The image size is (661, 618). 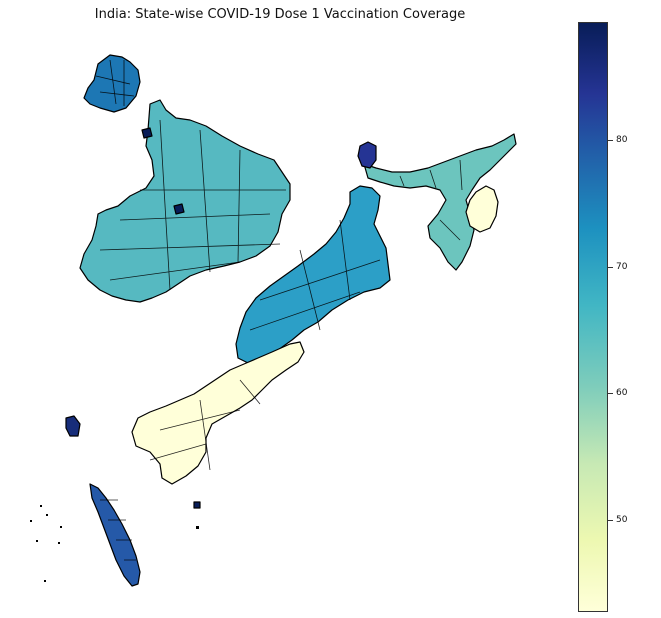 I want to click on region-madhya-pradesh, so click(x=185, y=201).